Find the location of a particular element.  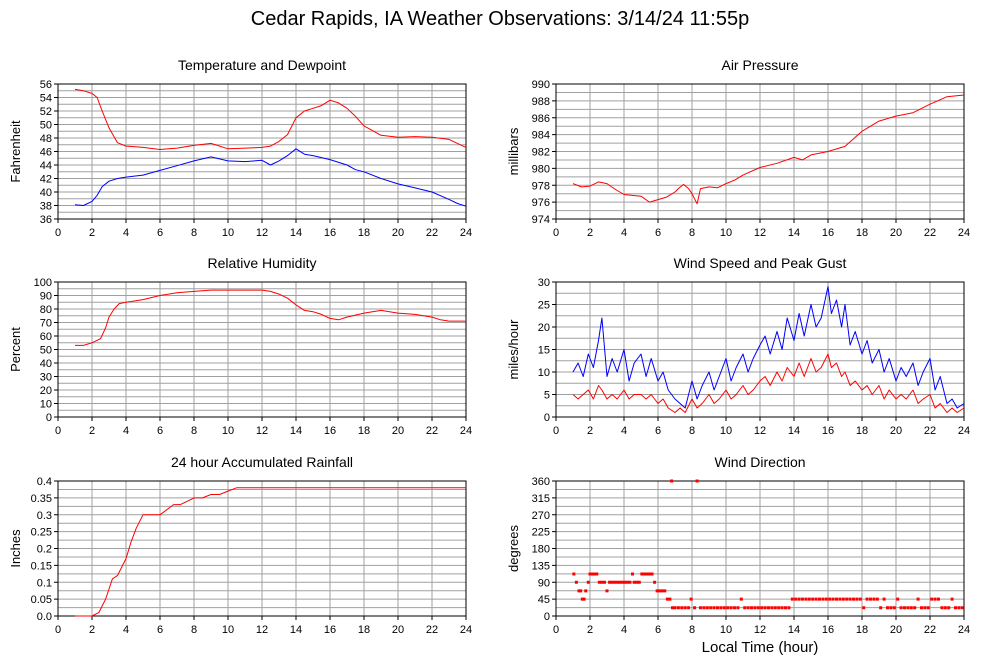

y-tick-label: 46 is located at coordinates (46, 153).